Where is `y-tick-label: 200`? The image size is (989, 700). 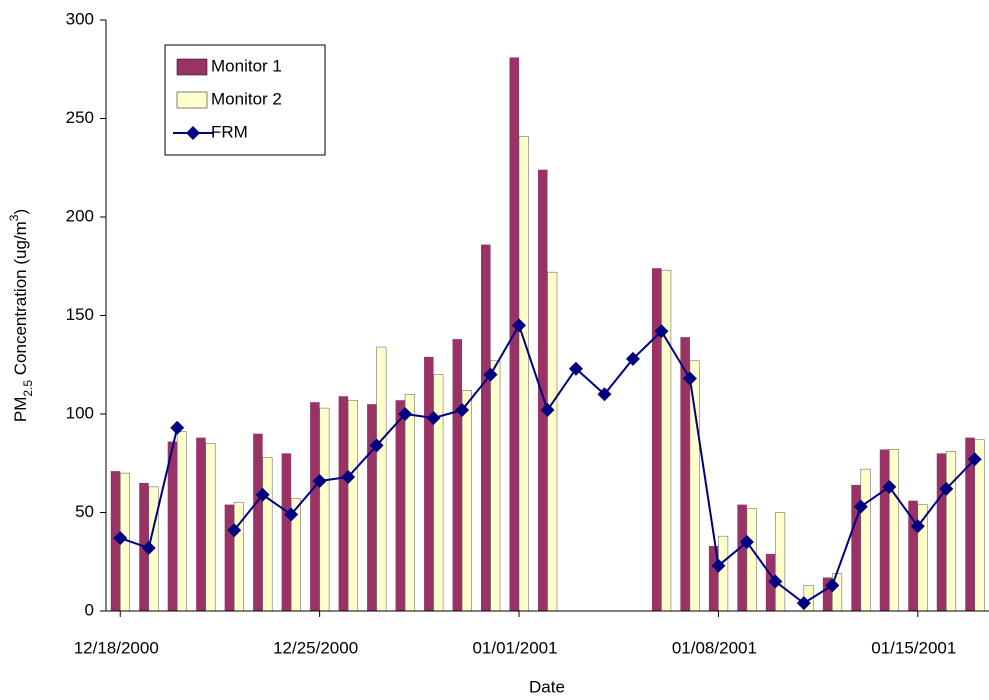
y-tick-label: 200 is located at coordinates (80, 215).